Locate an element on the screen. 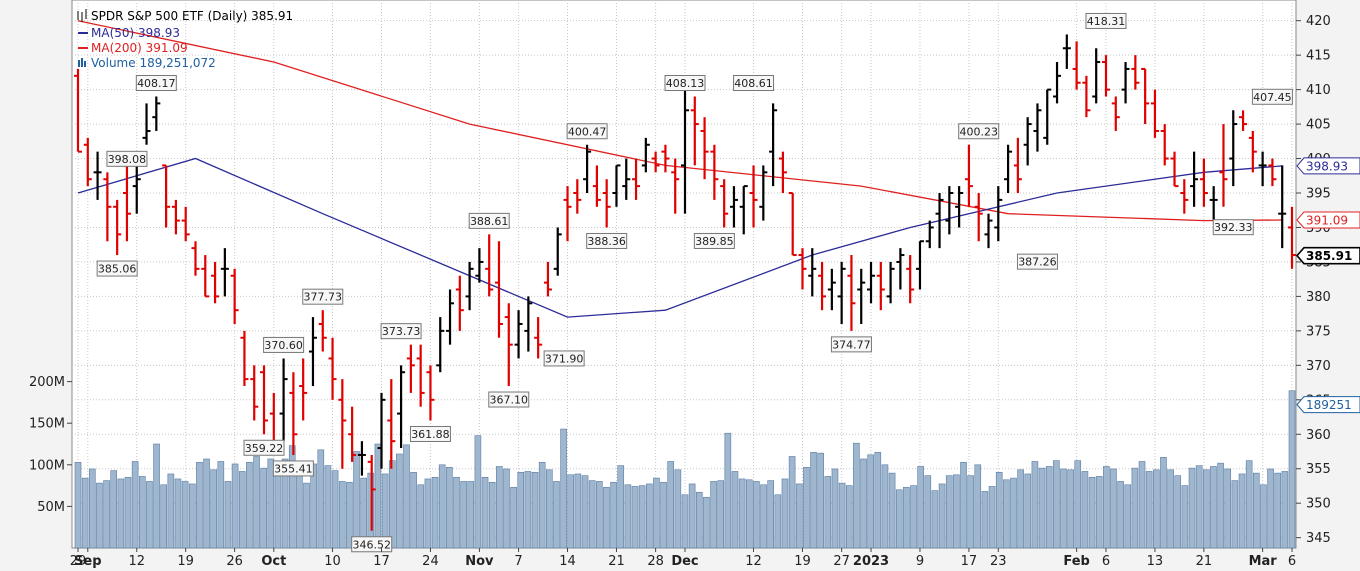  price-callout: 373.73 is located at coordinates (401, 331).